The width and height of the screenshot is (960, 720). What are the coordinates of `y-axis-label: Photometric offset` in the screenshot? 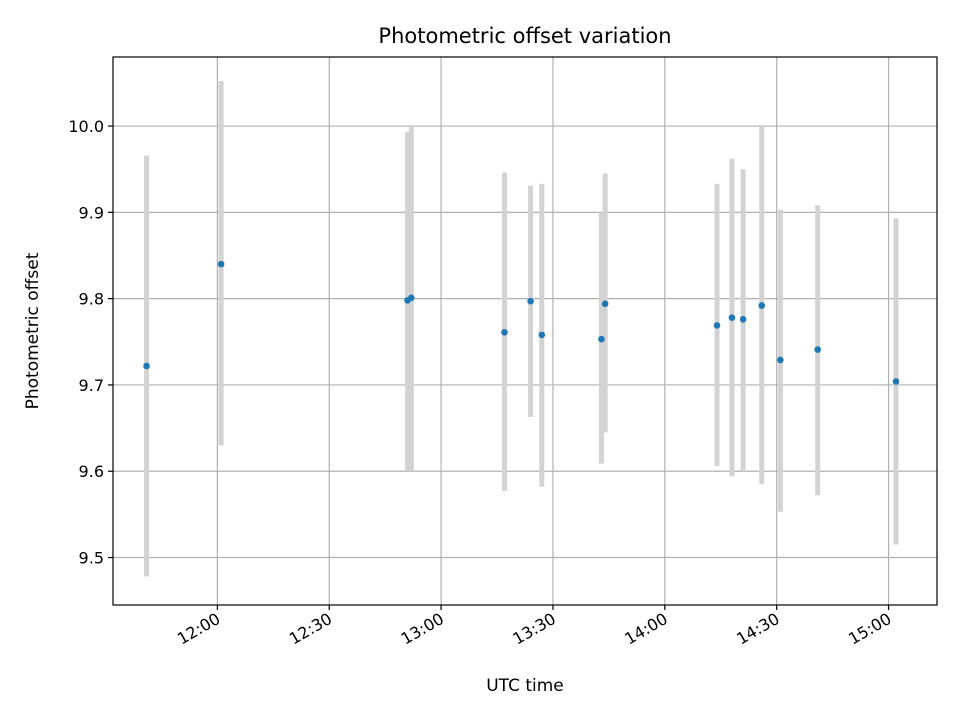 It's located at (33, 330).